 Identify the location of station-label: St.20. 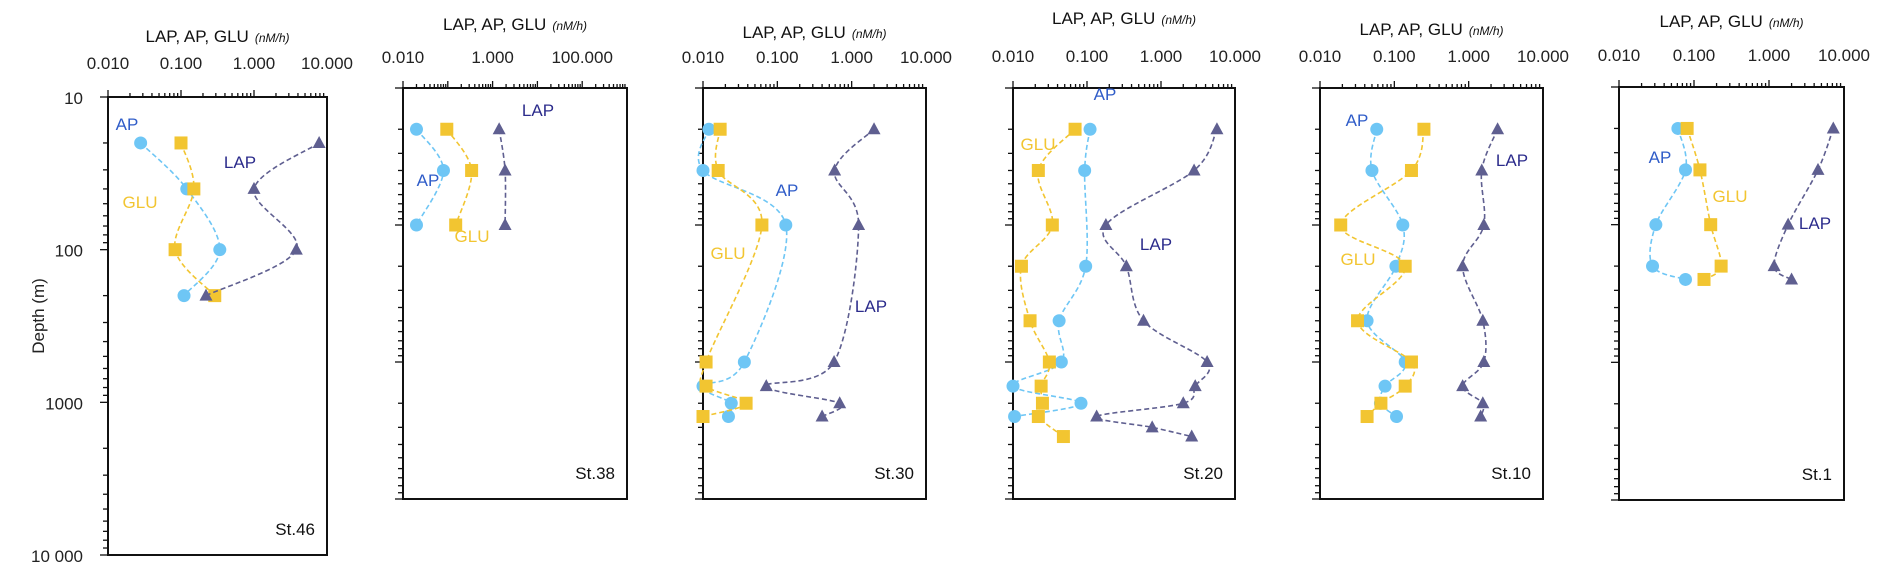
(1203, 473).